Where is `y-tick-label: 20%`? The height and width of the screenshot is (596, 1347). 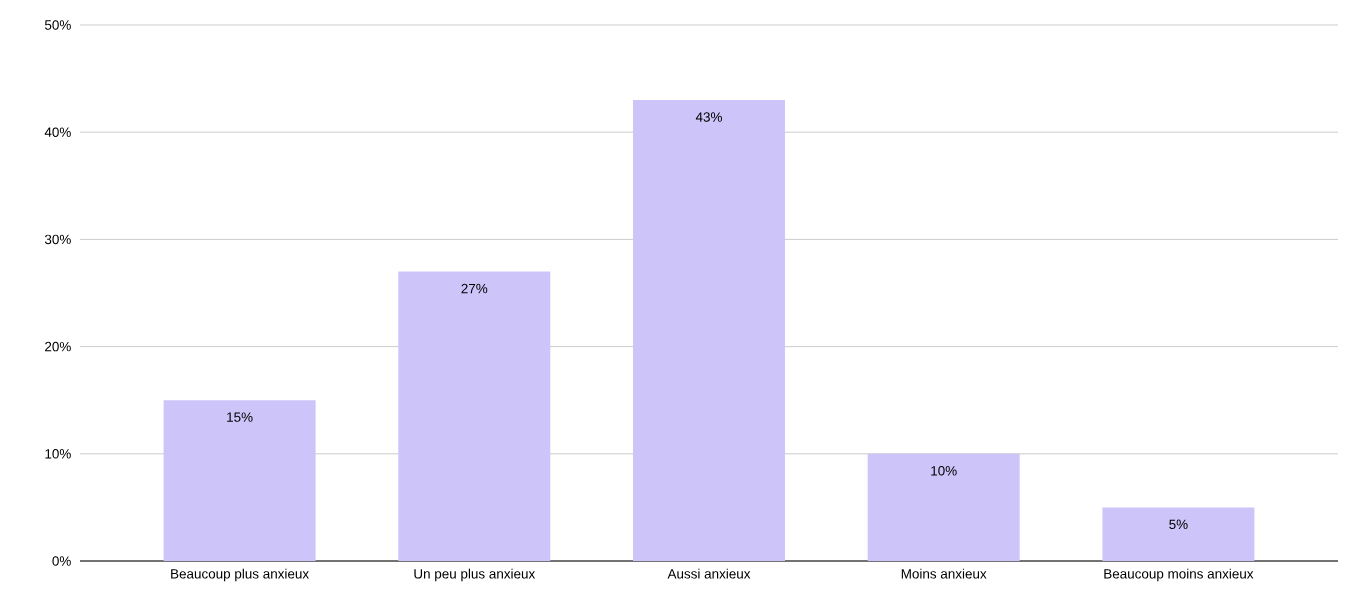
y-tick-label: 20% is located at coordinates (58, 346).